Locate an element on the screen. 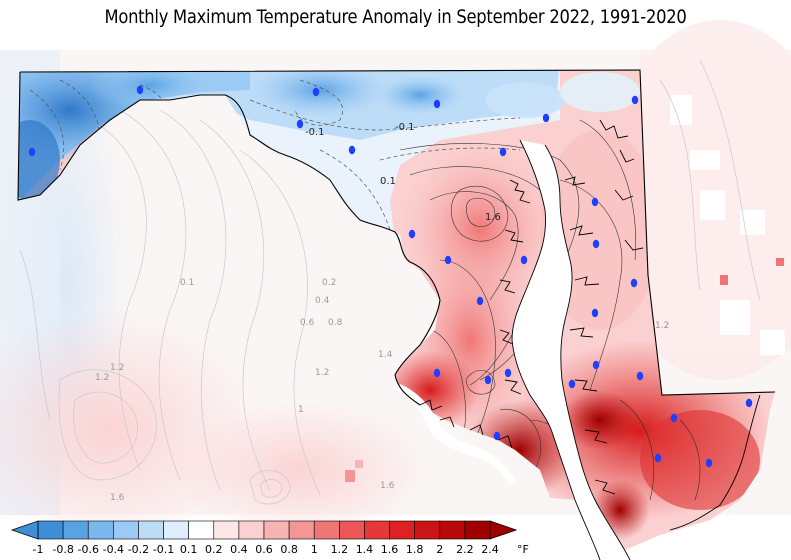 The height and width of the screenshot is (560, 791). colorbar-tick-label: 1 is located at coordinates (314, 549).